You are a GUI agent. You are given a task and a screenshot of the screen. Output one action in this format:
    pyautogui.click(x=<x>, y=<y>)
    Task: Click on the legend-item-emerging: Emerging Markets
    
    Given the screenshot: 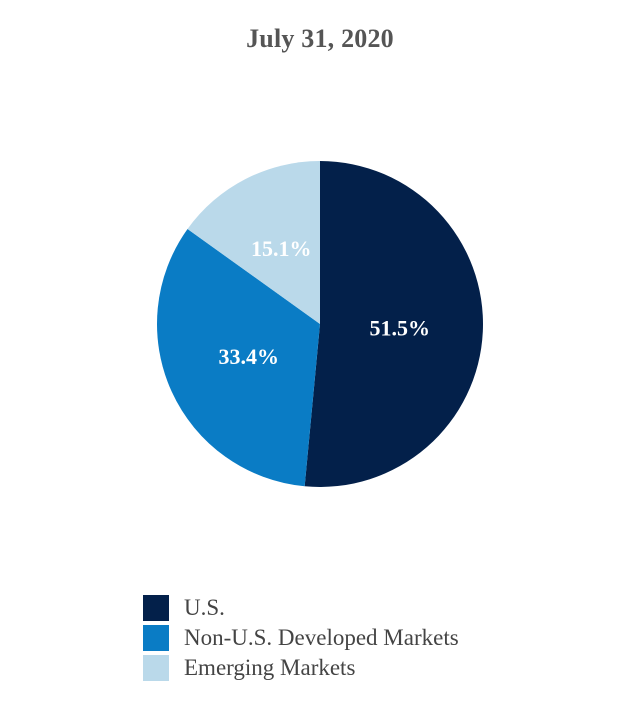 What is the action you would take?
    pyautogui.click(x=301, y=668)
    